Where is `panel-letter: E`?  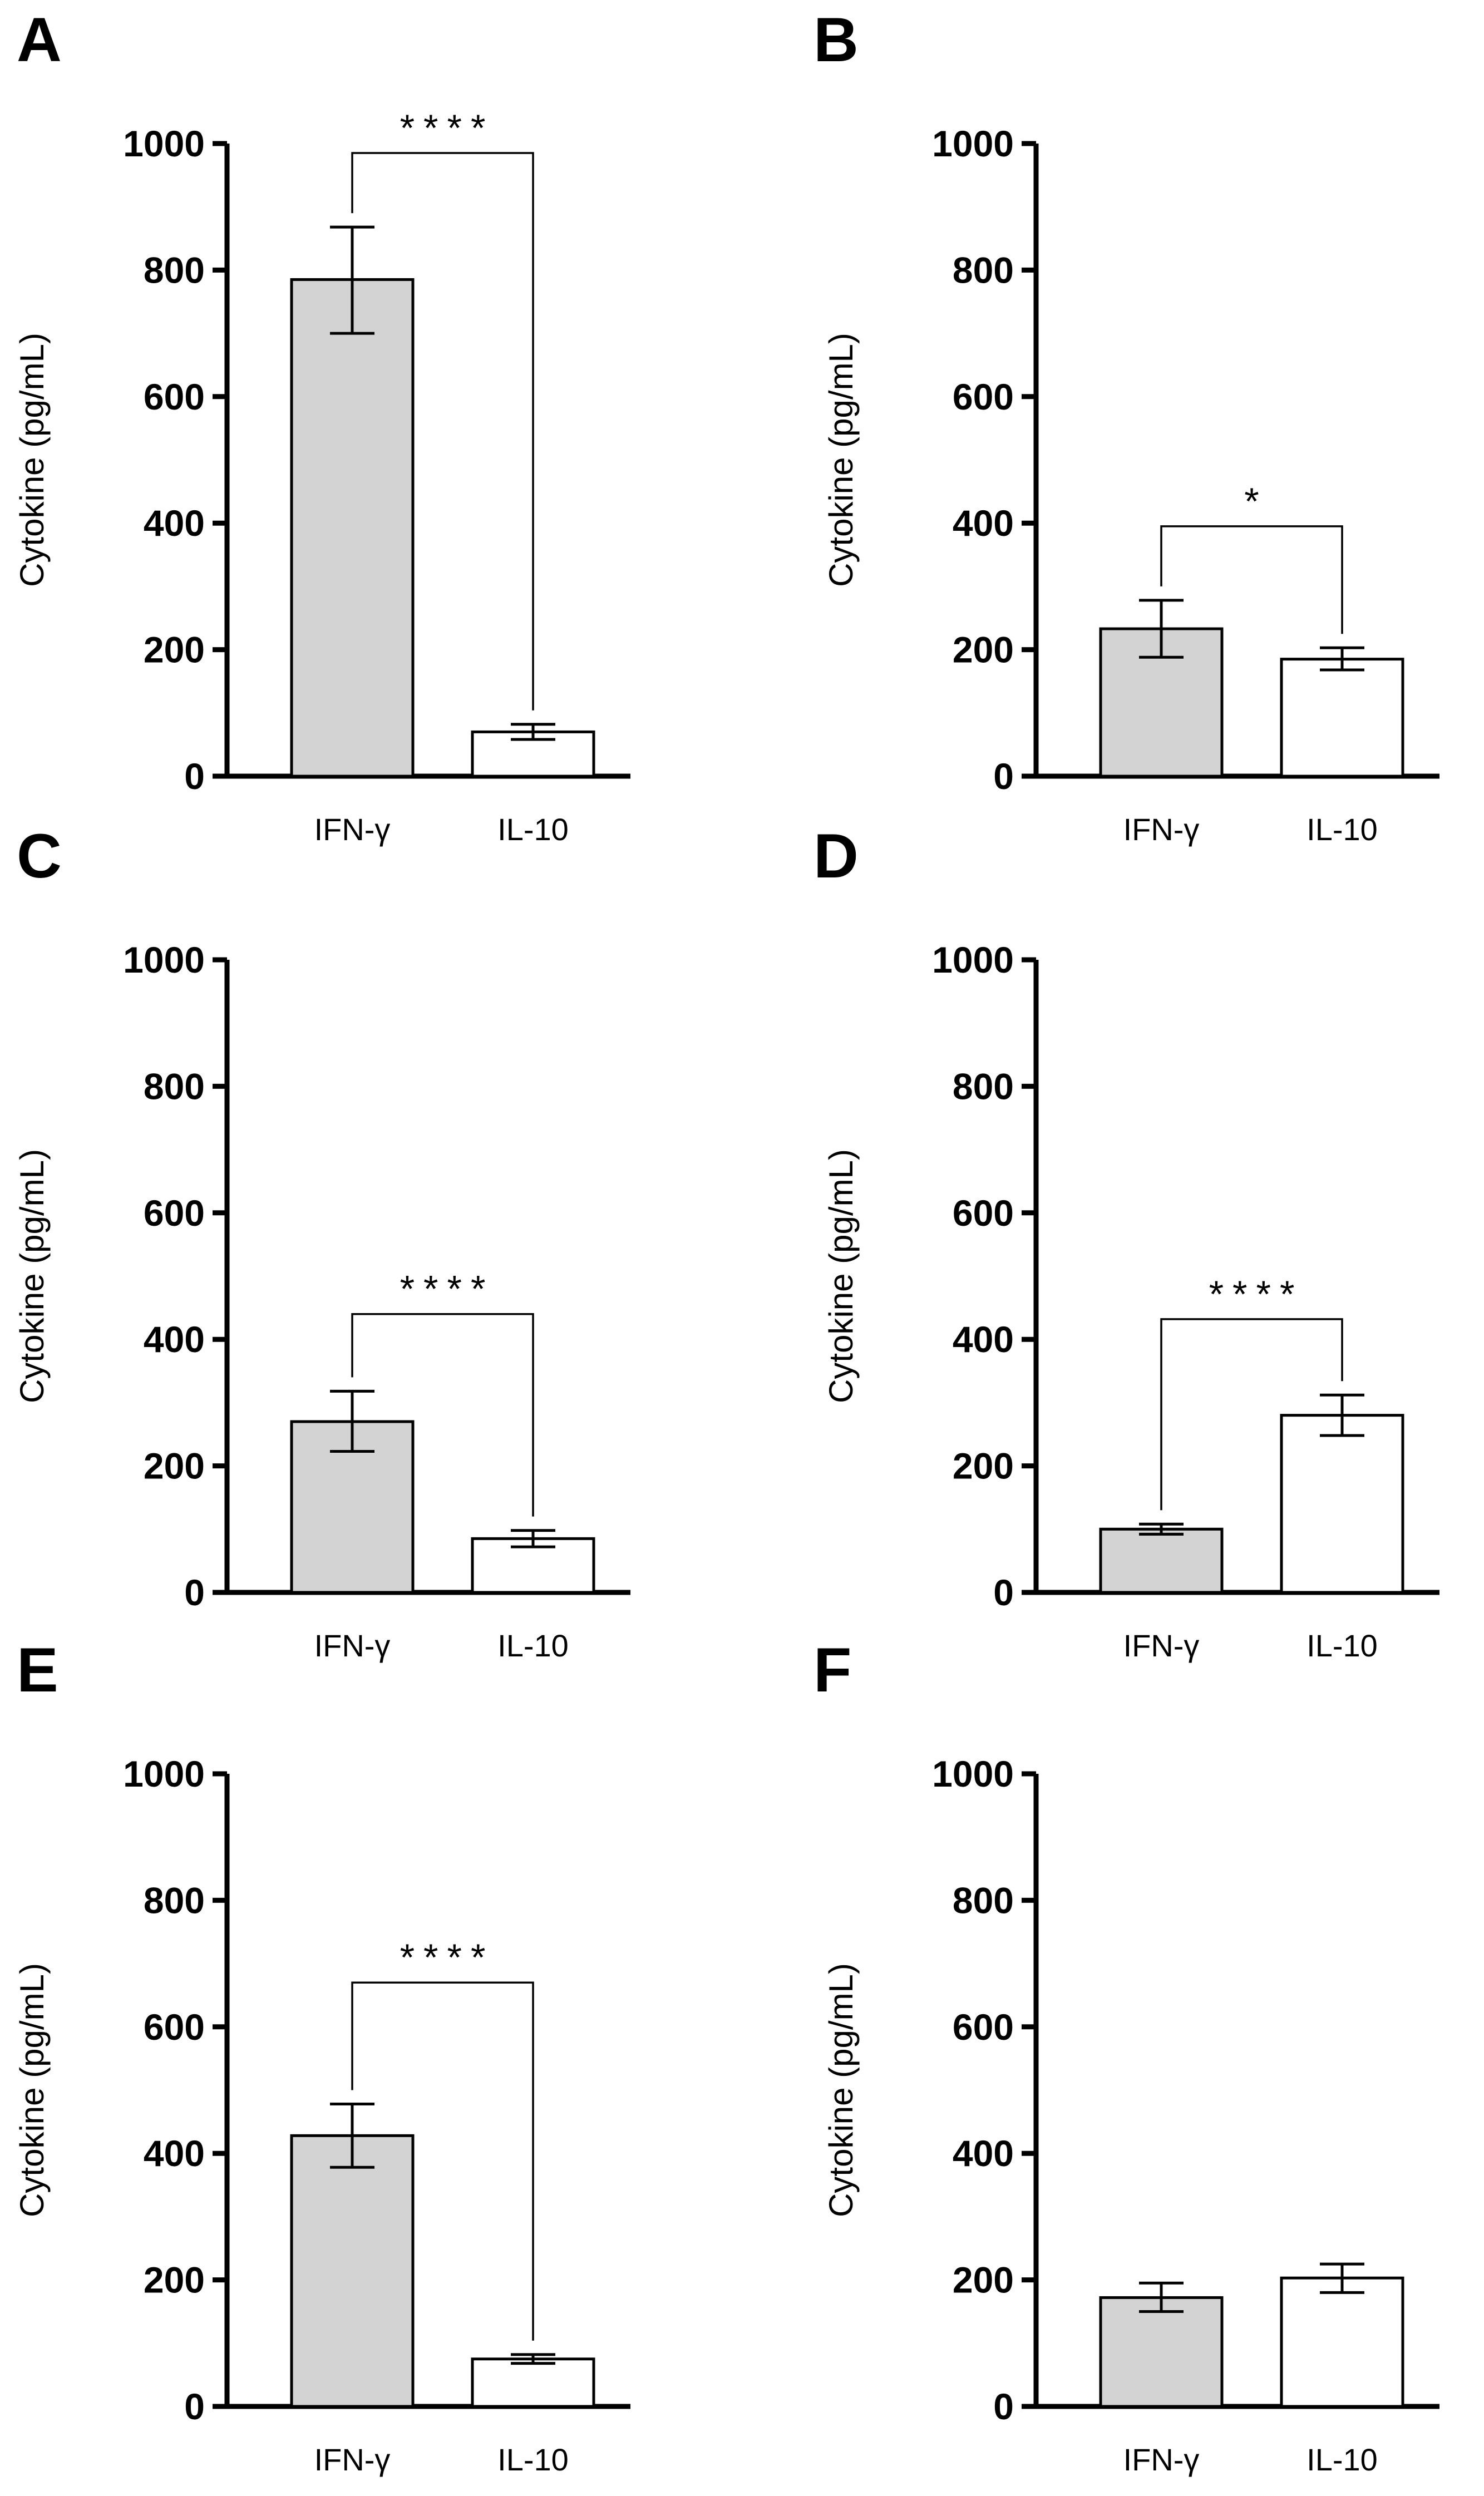 panel-letter: E is located at coordinates (38, 1670).